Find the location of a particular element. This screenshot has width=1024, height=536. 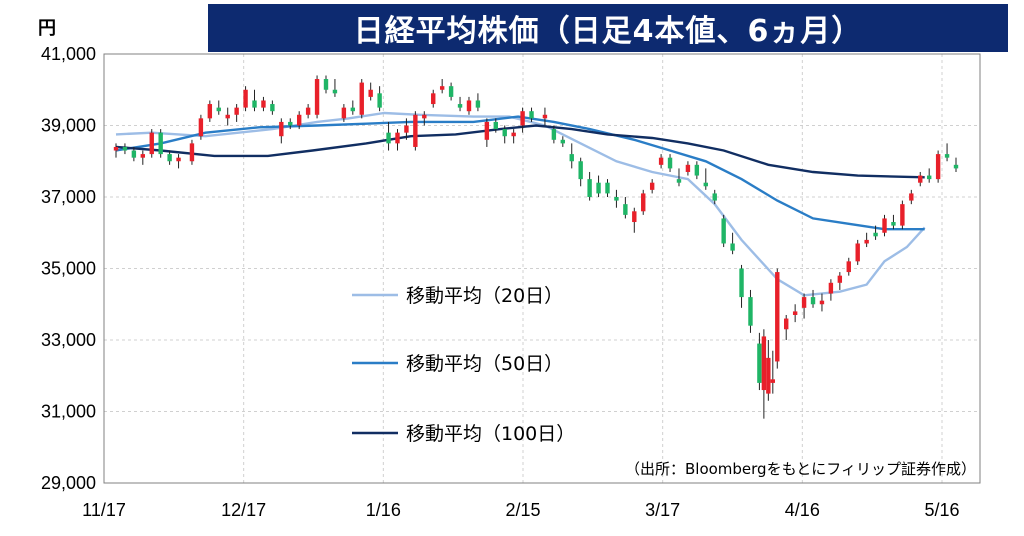

x-tick-label: 12/17 is located at coordinates (243, 510).